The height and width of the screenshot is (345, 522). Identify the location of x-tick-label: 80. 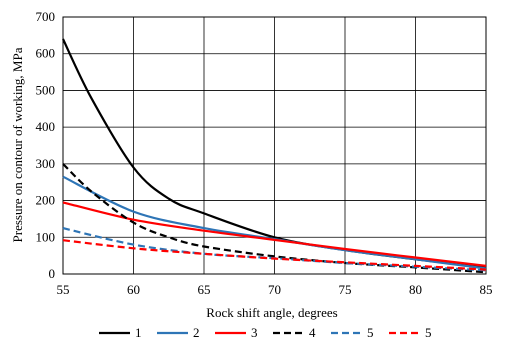
(415, 289).